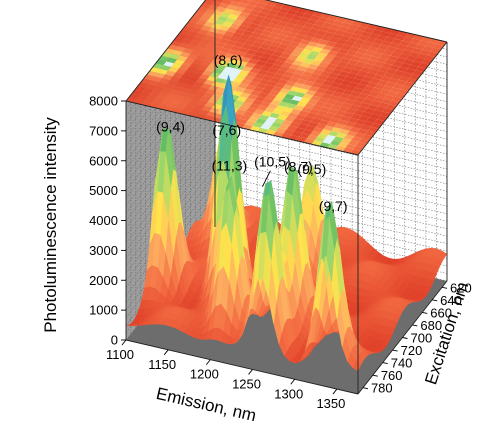 The image size is (500, 444). Describe the element at coordinates (226, 130) in the screenshot. I see `peak-label: (7,6)` at that location.